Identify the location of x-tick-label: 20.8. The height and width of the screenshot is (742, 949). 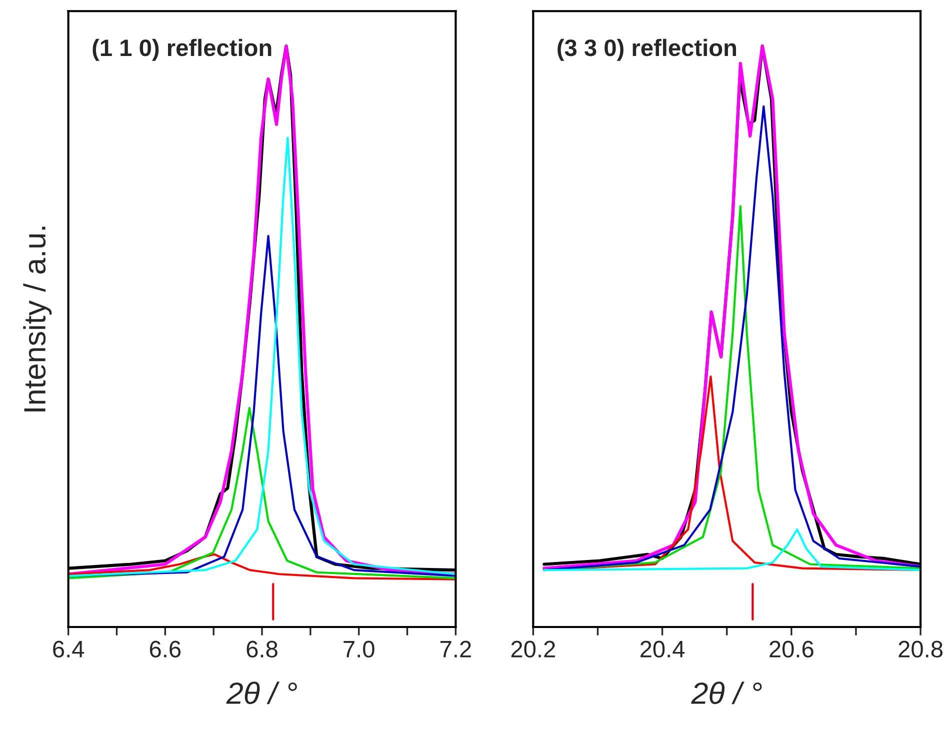
(920, 649).